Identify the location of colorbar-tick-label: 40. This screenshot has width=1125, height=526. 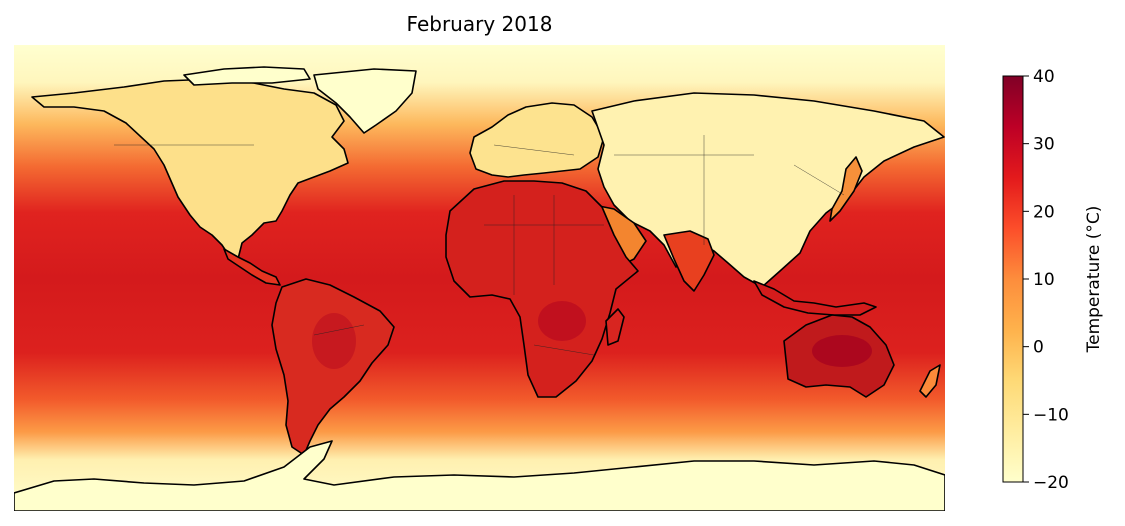
(1044, 77).